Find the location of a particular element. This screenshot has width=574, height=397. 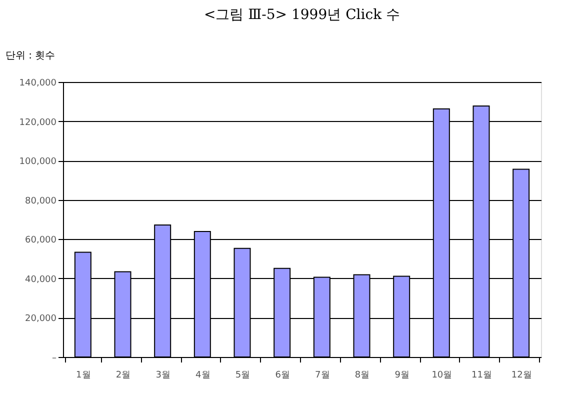

x-tick-label: 7월 is located at coordinates (322, 375).